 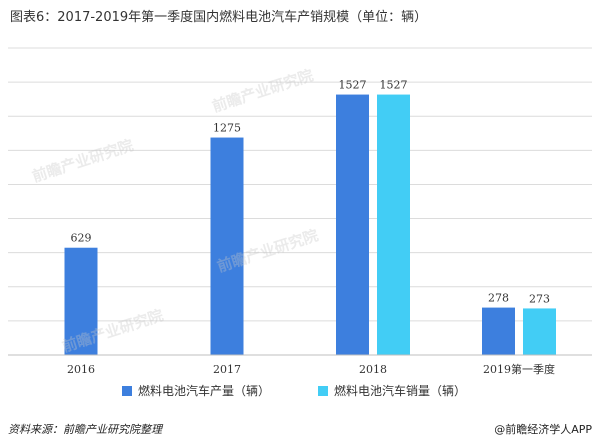 What do you see at coordinates (81, 369) in the screenshot?
I see `x-tick-label: 2016` at bounding box center [81, 369].